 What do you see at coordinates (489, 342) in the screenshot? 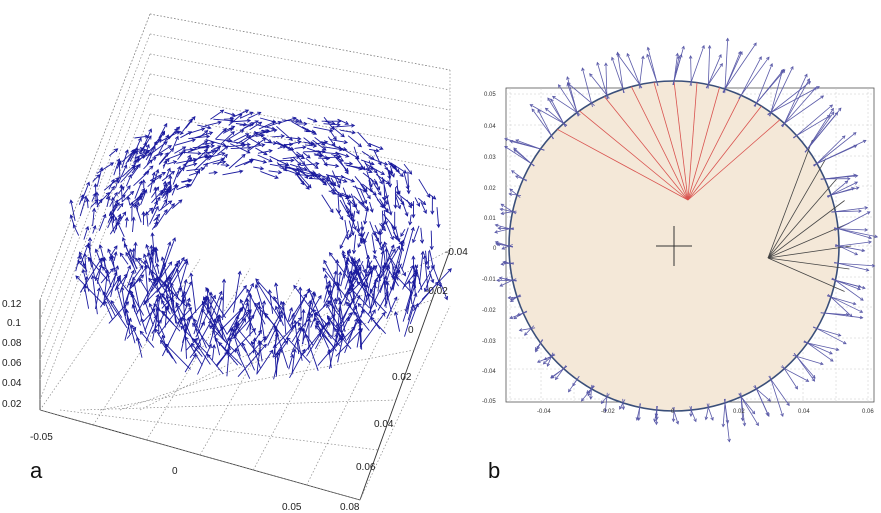
I see `y-tick: -0.03` at bounding box center [489, 342].